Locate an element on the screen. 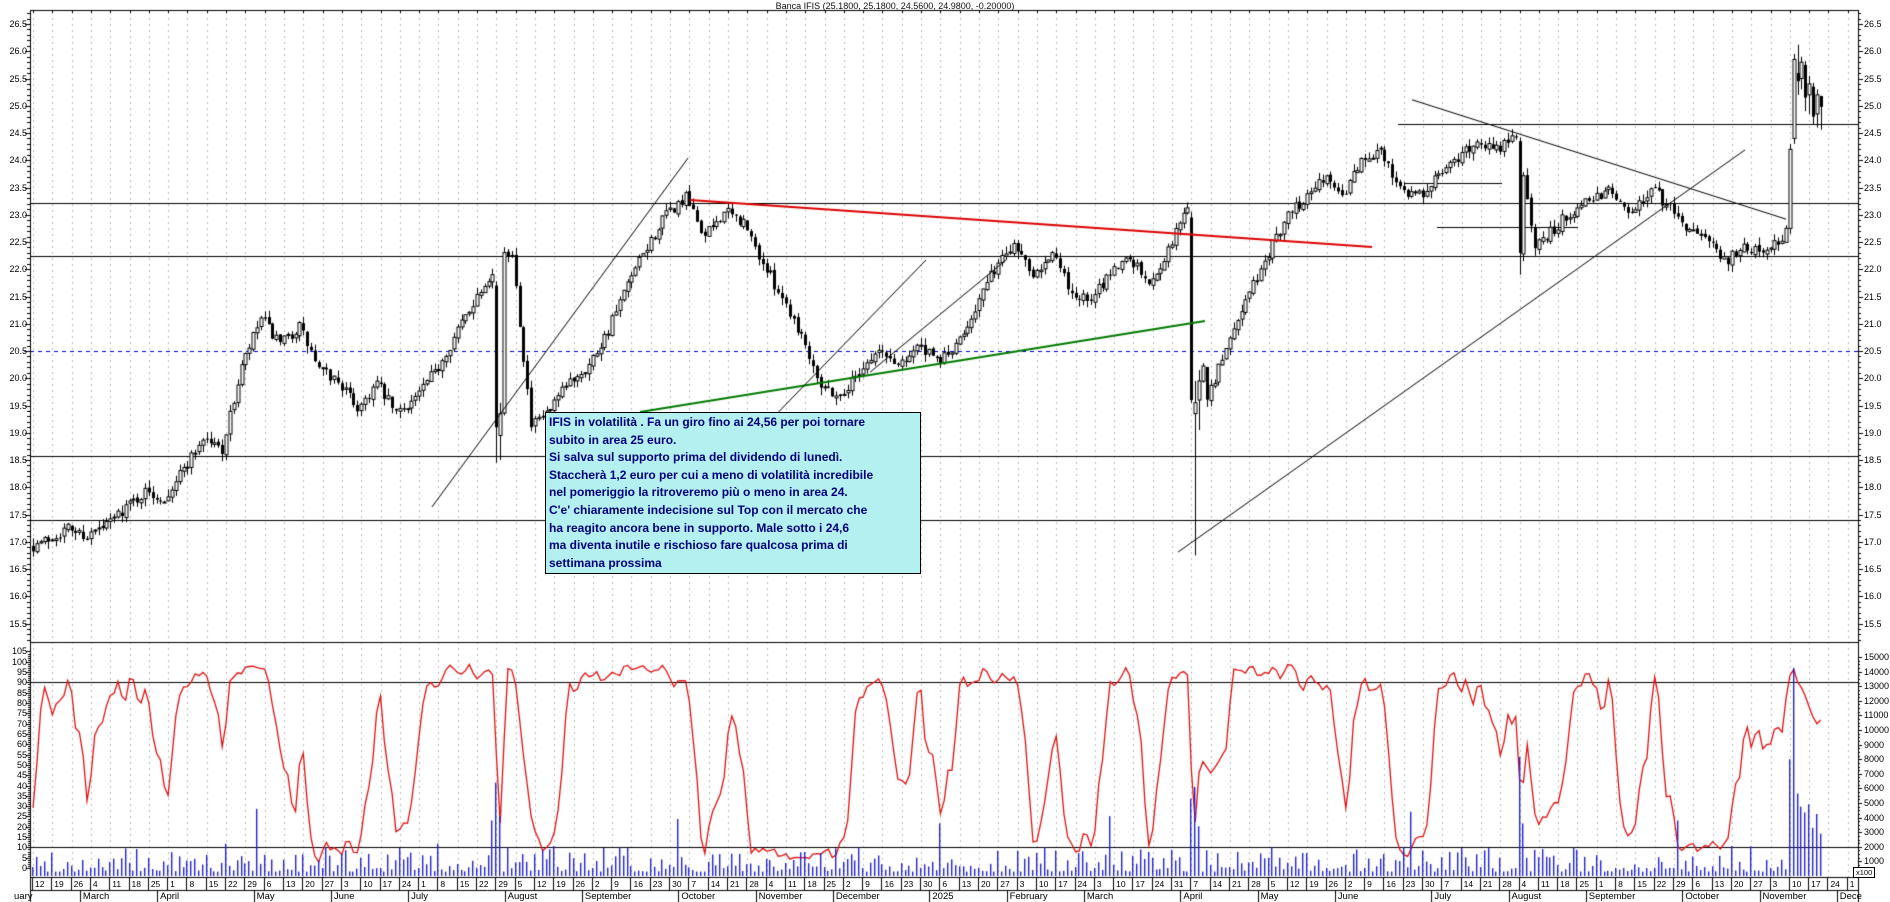  price-label-right: 15.5 is located at coordinates (1873, 623).